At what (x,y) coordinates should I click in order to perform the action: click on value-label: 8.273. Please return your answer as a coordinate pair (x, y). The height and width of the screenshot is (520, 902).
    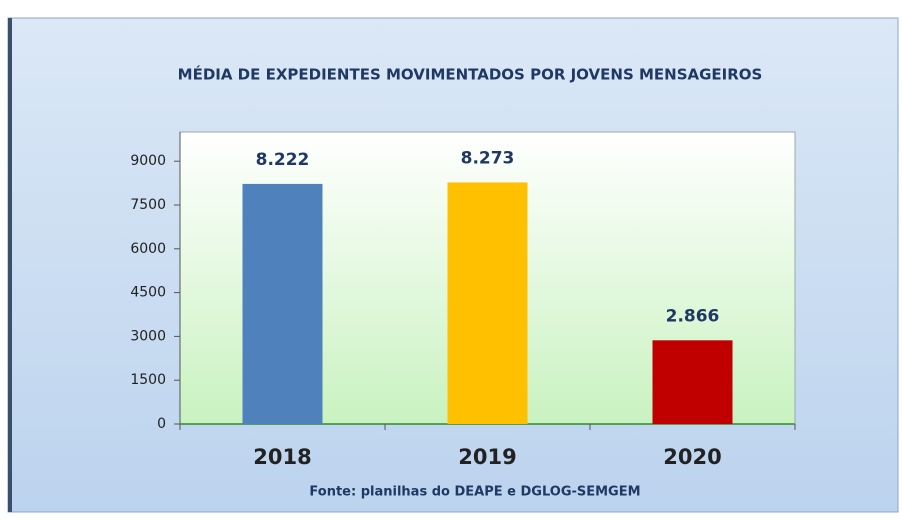
    Looking at the image, I should click on (488, 158).